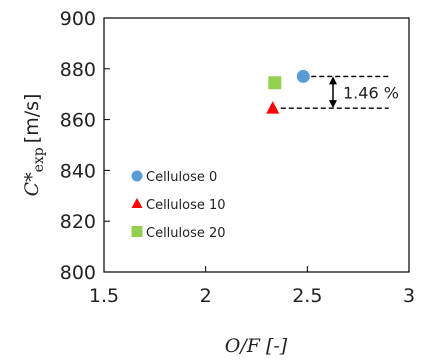 The width and height of the screenshot is (423, 363). Describe the element at coordinates (307, 296) in the screenshot. I see `x-tick-label: 2.5` at that location.